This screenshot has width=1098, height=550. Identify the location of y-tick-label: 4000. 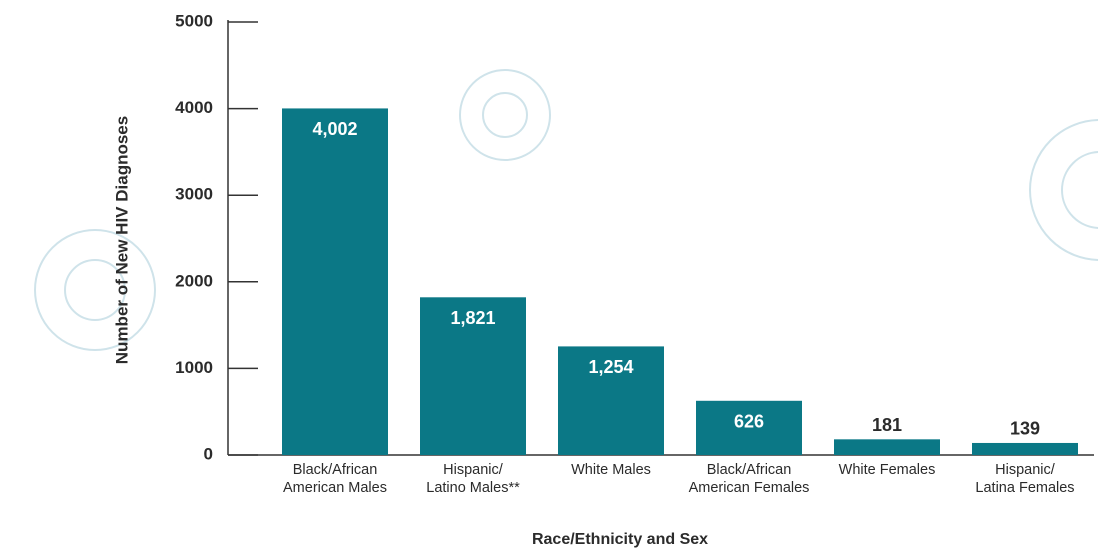
(194, 107).